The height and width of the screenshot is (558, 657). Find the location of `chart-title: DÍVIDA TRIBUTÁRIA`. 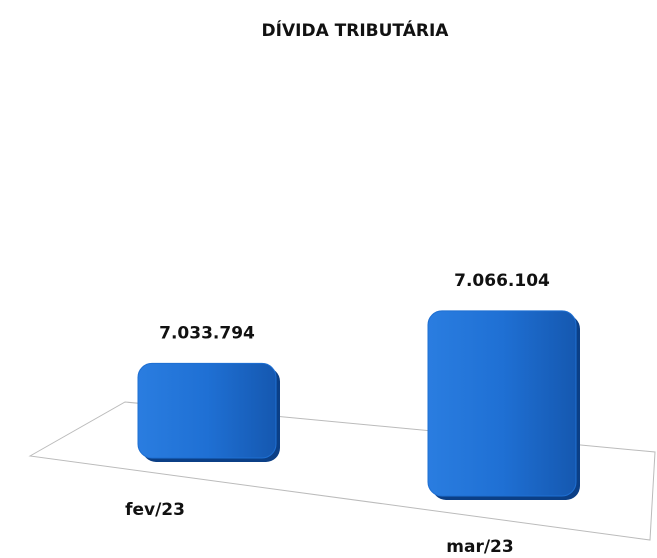

chart-title: DÍVIDA TRIBUTÁRIA is located at coordinates (356, 30).